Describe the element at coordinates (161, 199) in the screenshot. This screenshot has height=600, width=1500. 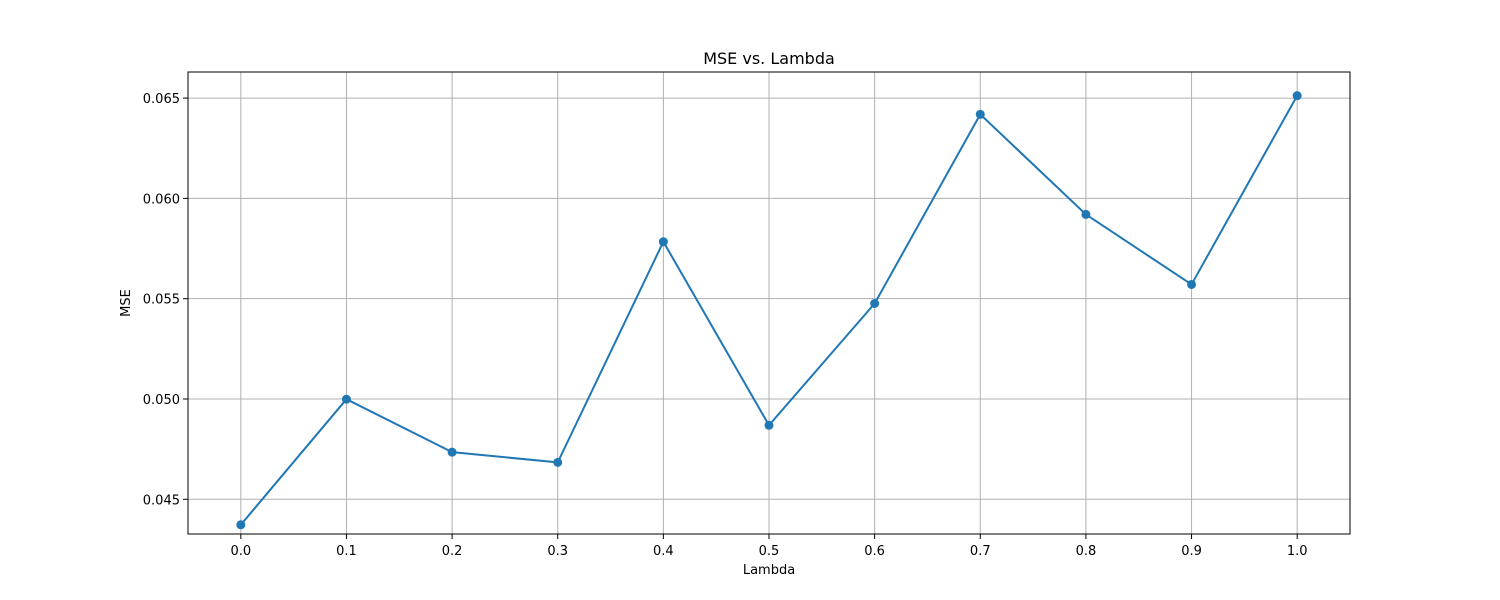
I see `y-tick-label: 0.060` at that location.